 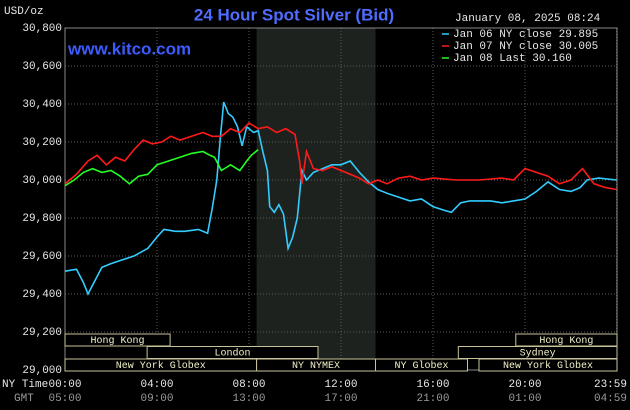 What do you see at coordinates (42, 181) in the screenshot?
I see `y-tick-label: 30,000` at bounding box center [42, 181].